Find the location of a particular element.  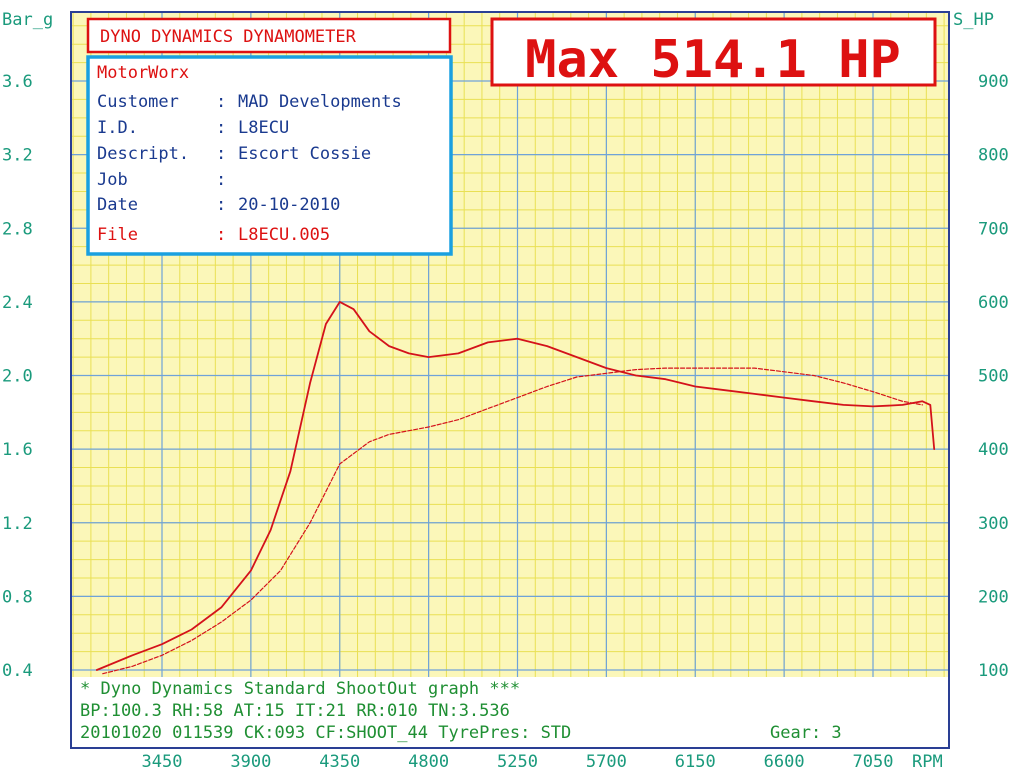

y-right-tick-label: 800 is located at coordinates (993, 156).